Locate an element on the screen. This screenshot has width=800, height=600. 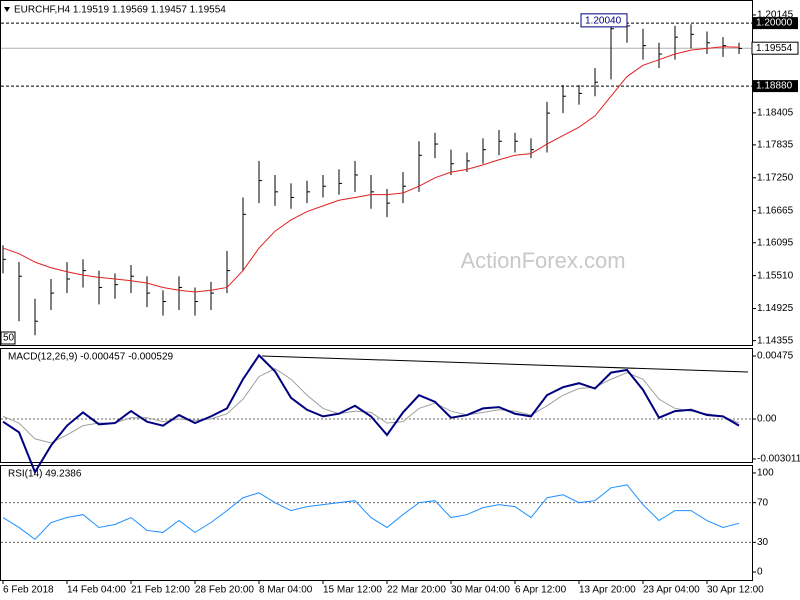
level-label: 1.20000 is located at coordinates (774, 23).